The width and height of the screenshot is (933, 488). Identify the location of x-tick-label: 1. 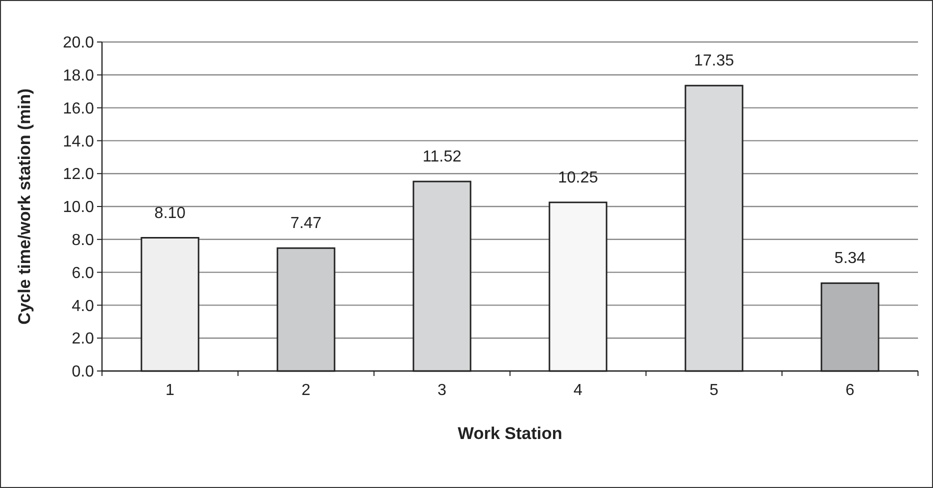
(170, 390).